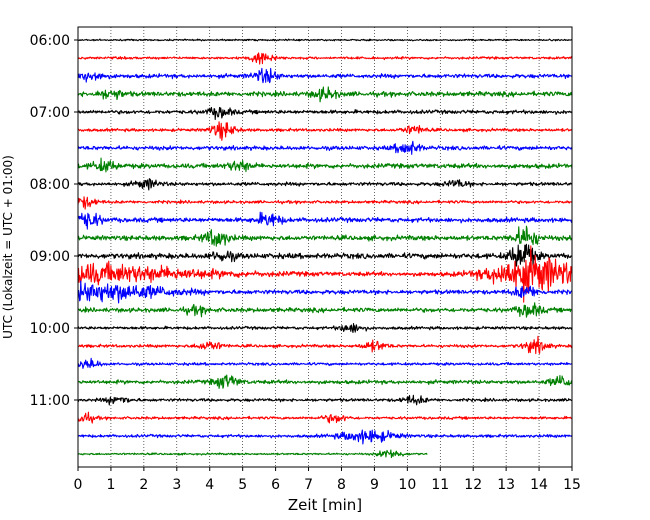 Image resolution: width=650 pixels, height=520 pixels. Describe the element at coordinates (325, 505) in the screenshot. I see `x-axis-title: Zeit [min]` at that location.